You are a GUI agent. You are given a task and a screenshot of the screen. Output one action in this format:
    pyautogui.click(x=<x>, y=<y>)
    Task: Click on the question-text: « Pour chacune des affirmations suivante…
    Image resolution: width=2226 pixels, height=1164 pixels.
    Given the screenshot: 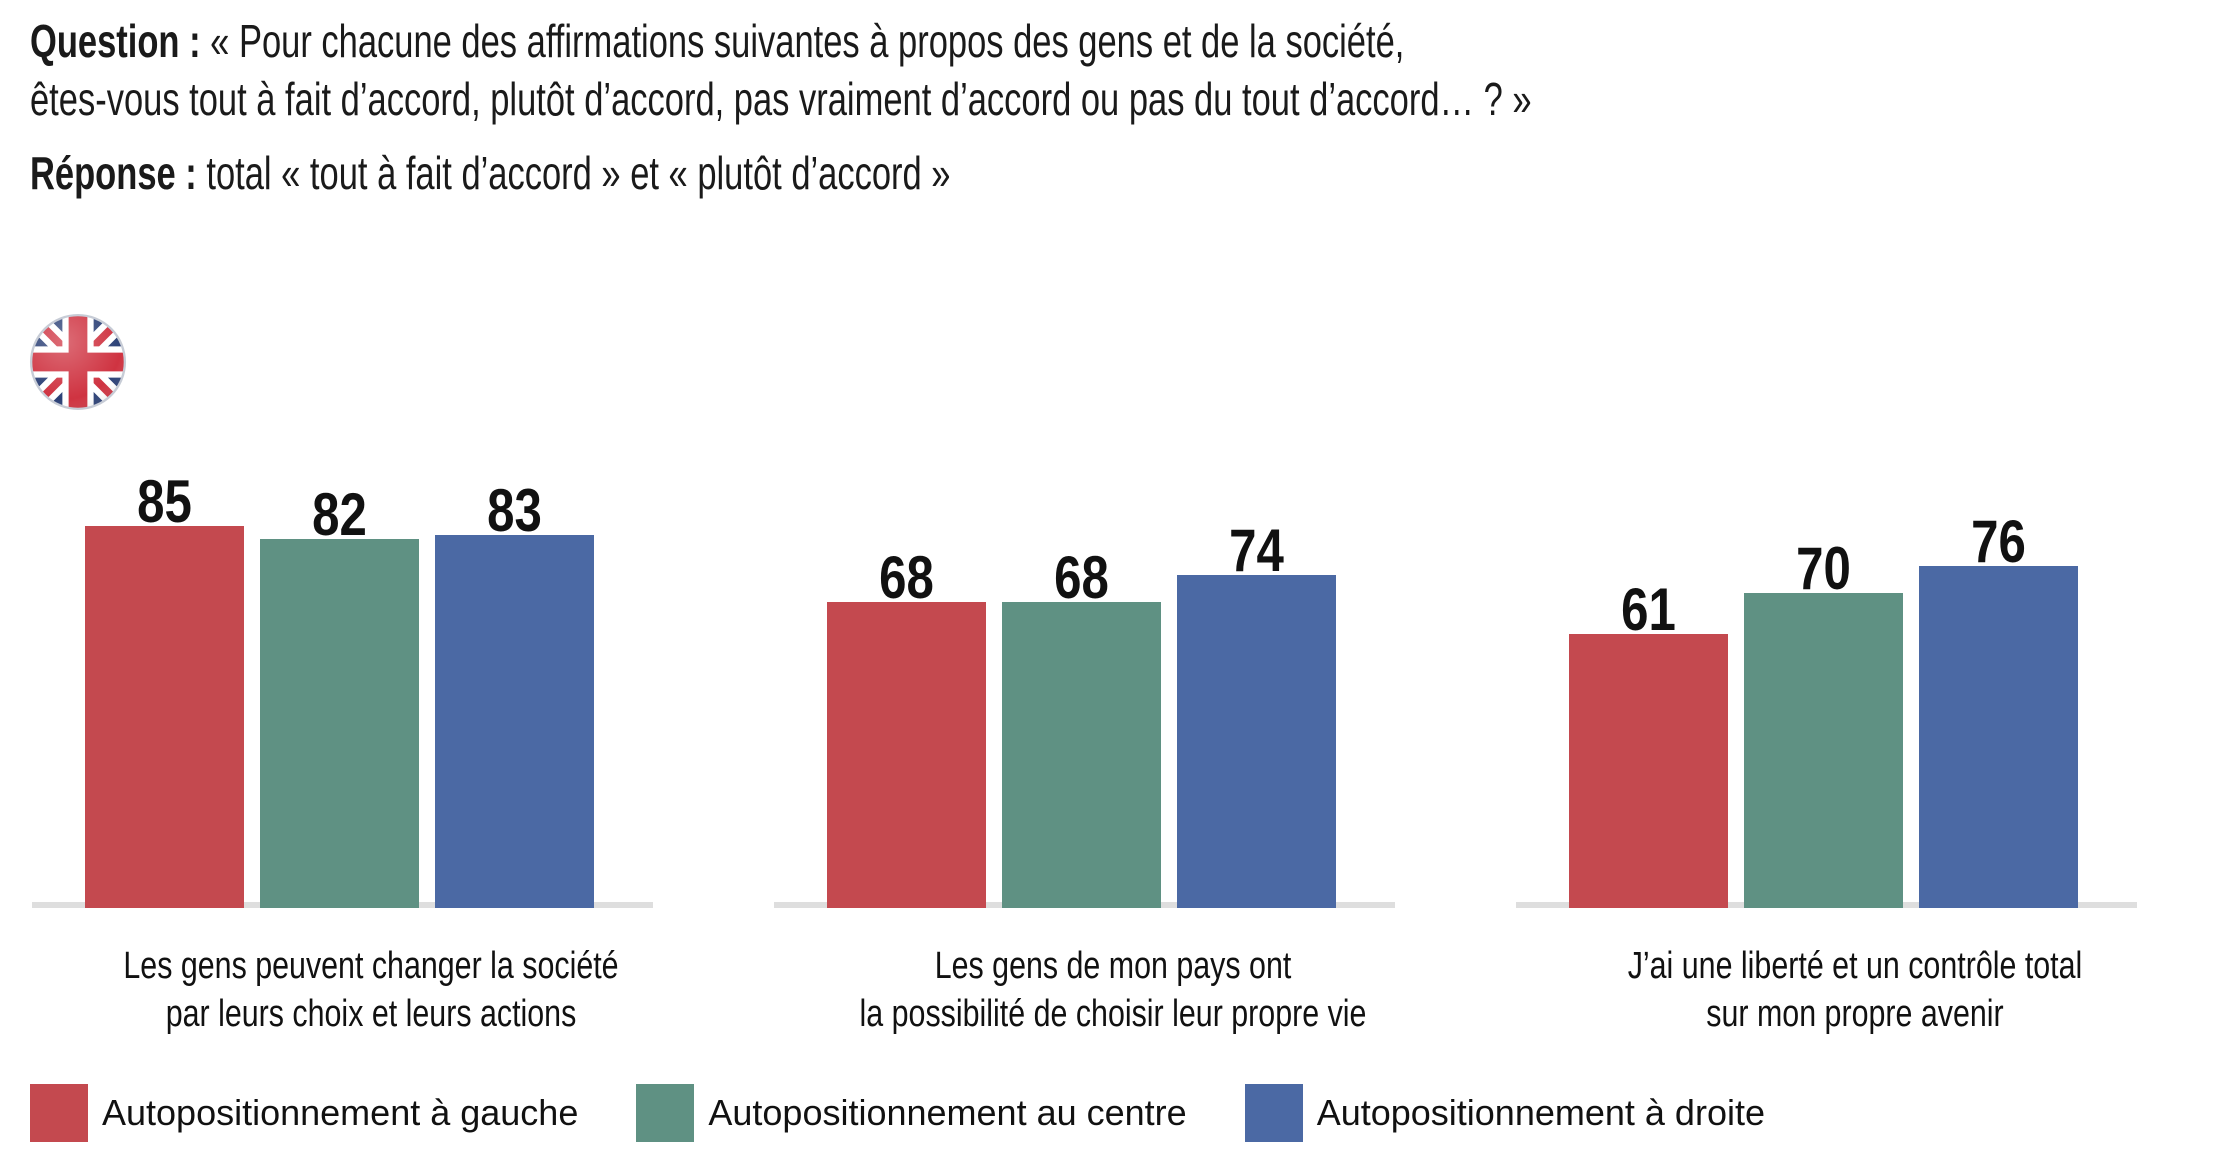 What is the action you would take?
    pyautogui.click(x=802, y=41)
    